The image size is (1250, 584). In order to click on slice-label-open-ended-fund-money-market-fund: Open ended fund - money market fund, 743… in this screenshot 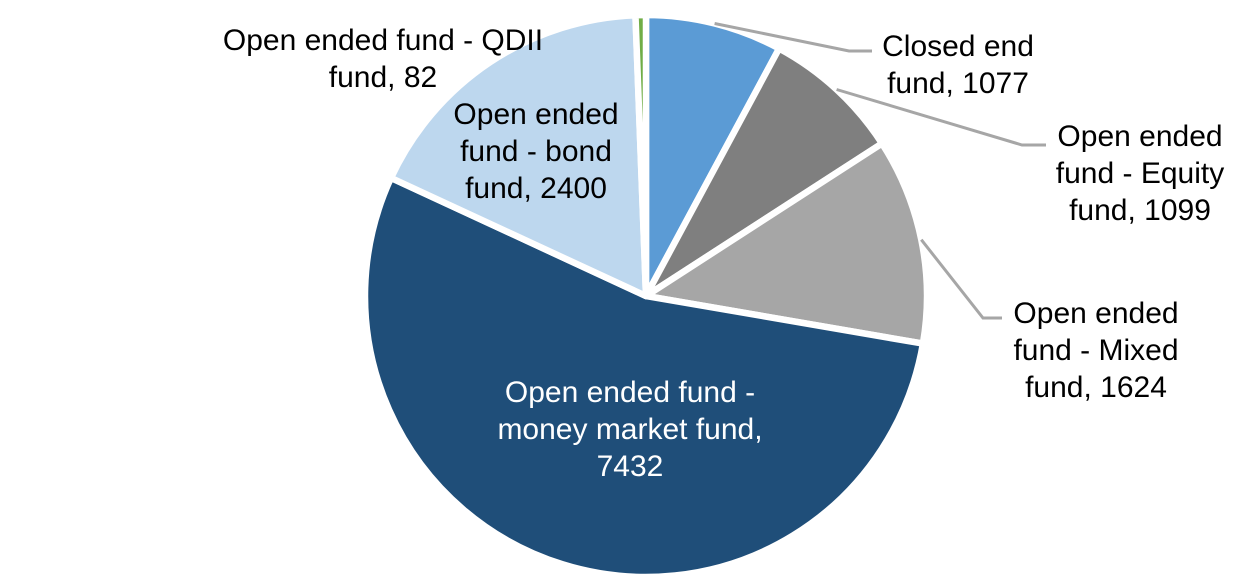, I will do `click(630, 429)`.